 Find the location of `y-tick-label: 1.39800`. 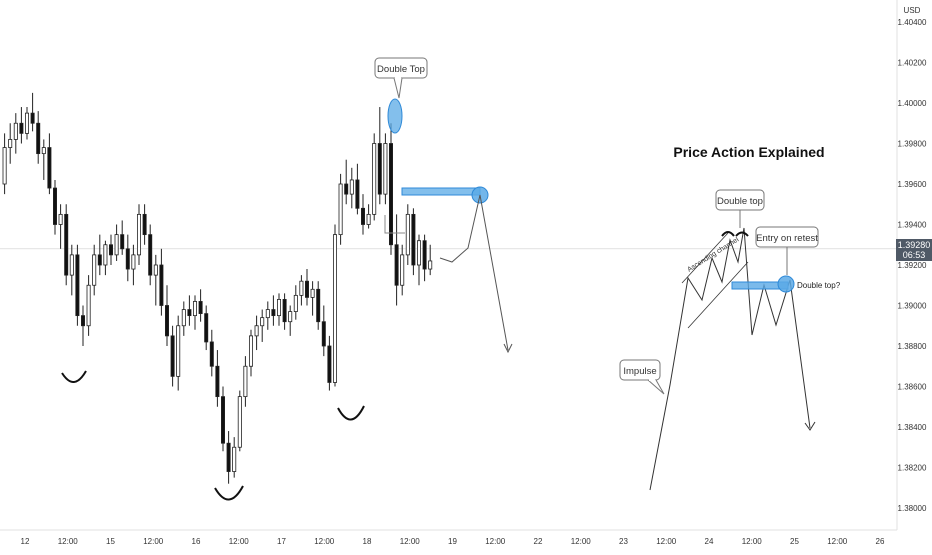

y-tick-label: 1.39800 is located at coordinates (912, 144).